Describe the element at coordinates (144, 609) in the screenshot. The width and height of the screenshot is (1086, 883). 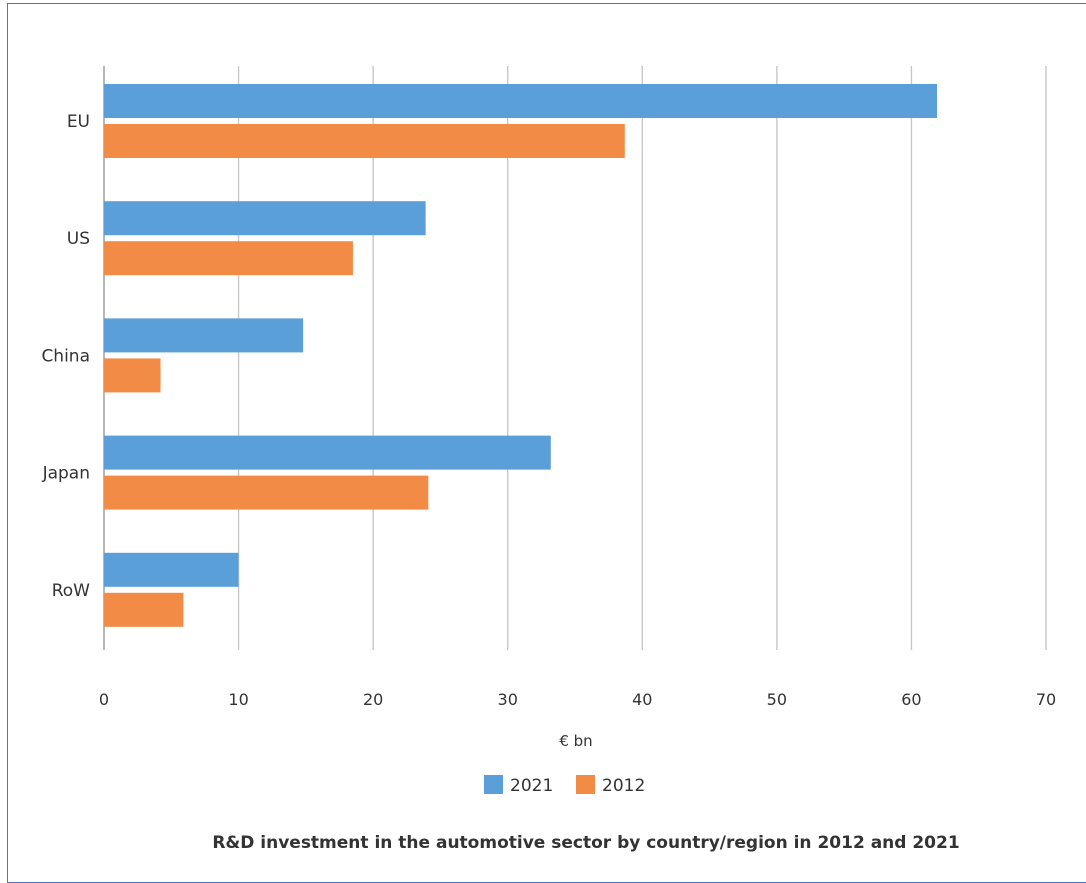
I see `bar-2012-row` at that location.